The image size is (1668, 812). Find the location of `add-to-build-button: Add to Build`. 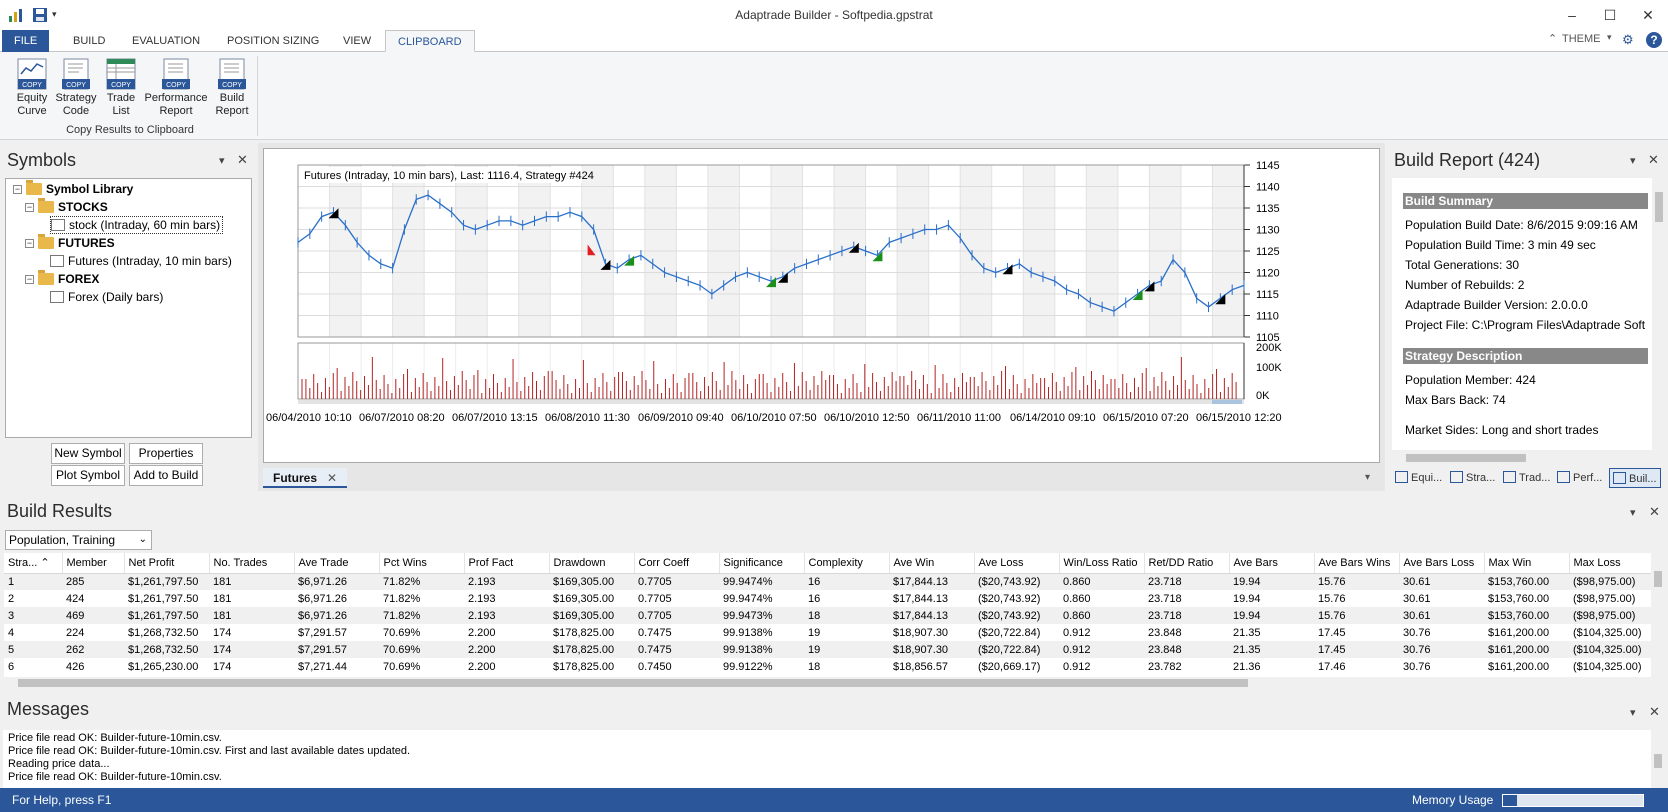

add-to-build-button: Add to Build is located at coordinates (166, 475).